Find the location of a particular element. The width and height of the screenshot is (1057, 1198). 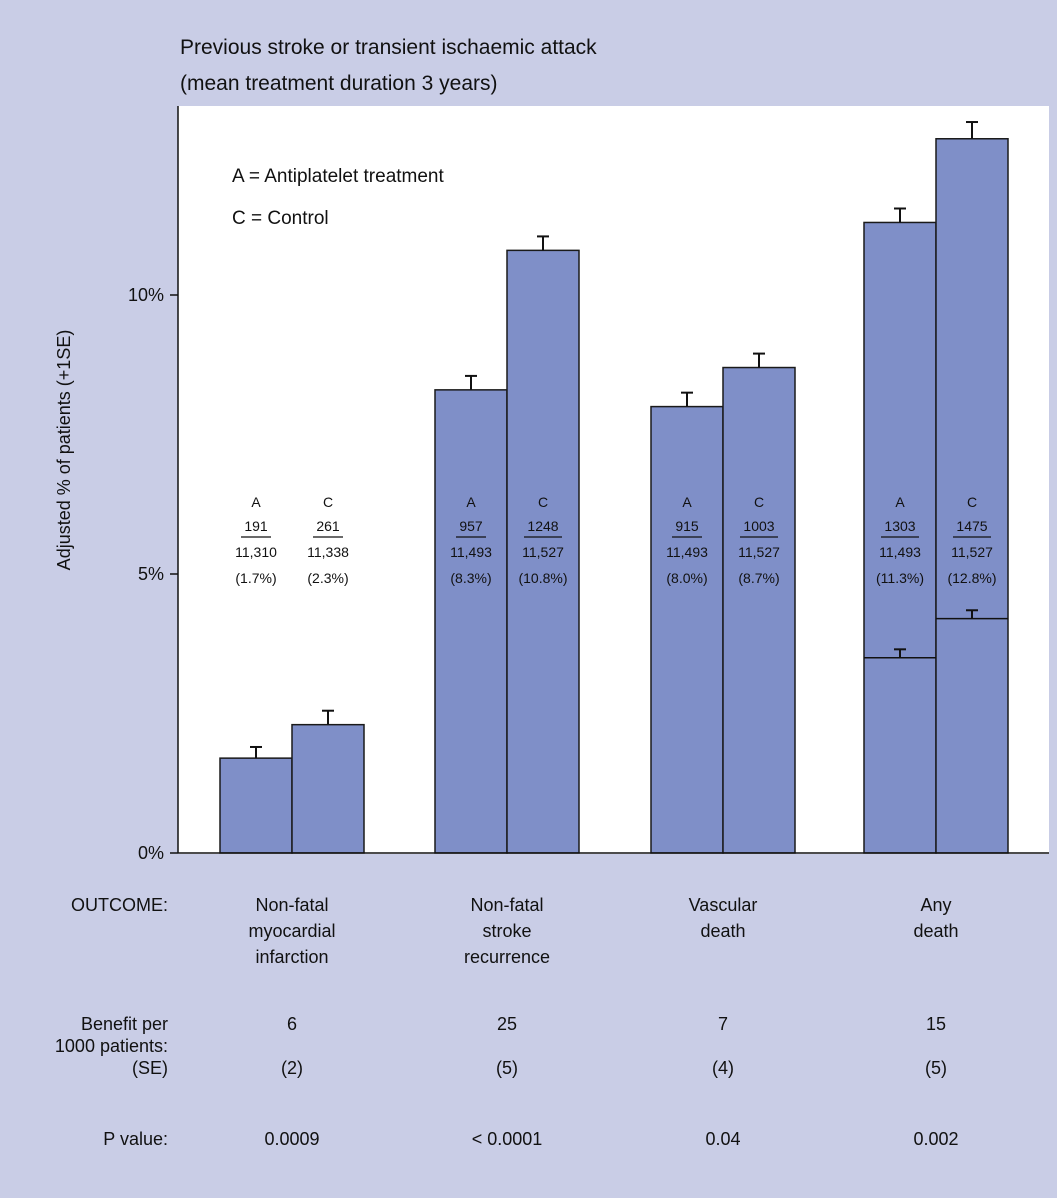

annotation-percent: (12.8%) is located at coordinates (971, 578).